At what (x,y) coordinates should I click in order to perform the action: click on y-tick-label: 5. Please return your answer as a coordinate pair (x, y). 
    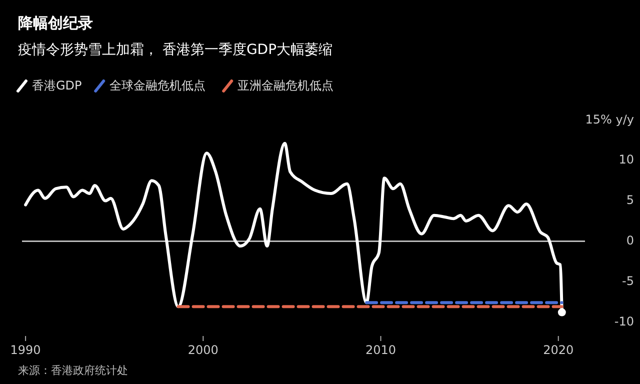
    Looking at the image, I should click on (630, 200).